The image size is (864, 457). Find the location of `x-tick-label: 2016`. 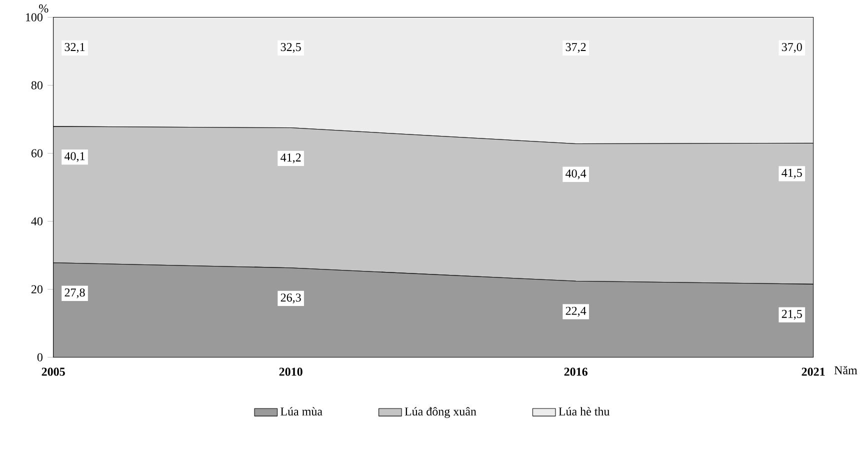

x-tick-label: 2016 is located at coordinates (576, 372).